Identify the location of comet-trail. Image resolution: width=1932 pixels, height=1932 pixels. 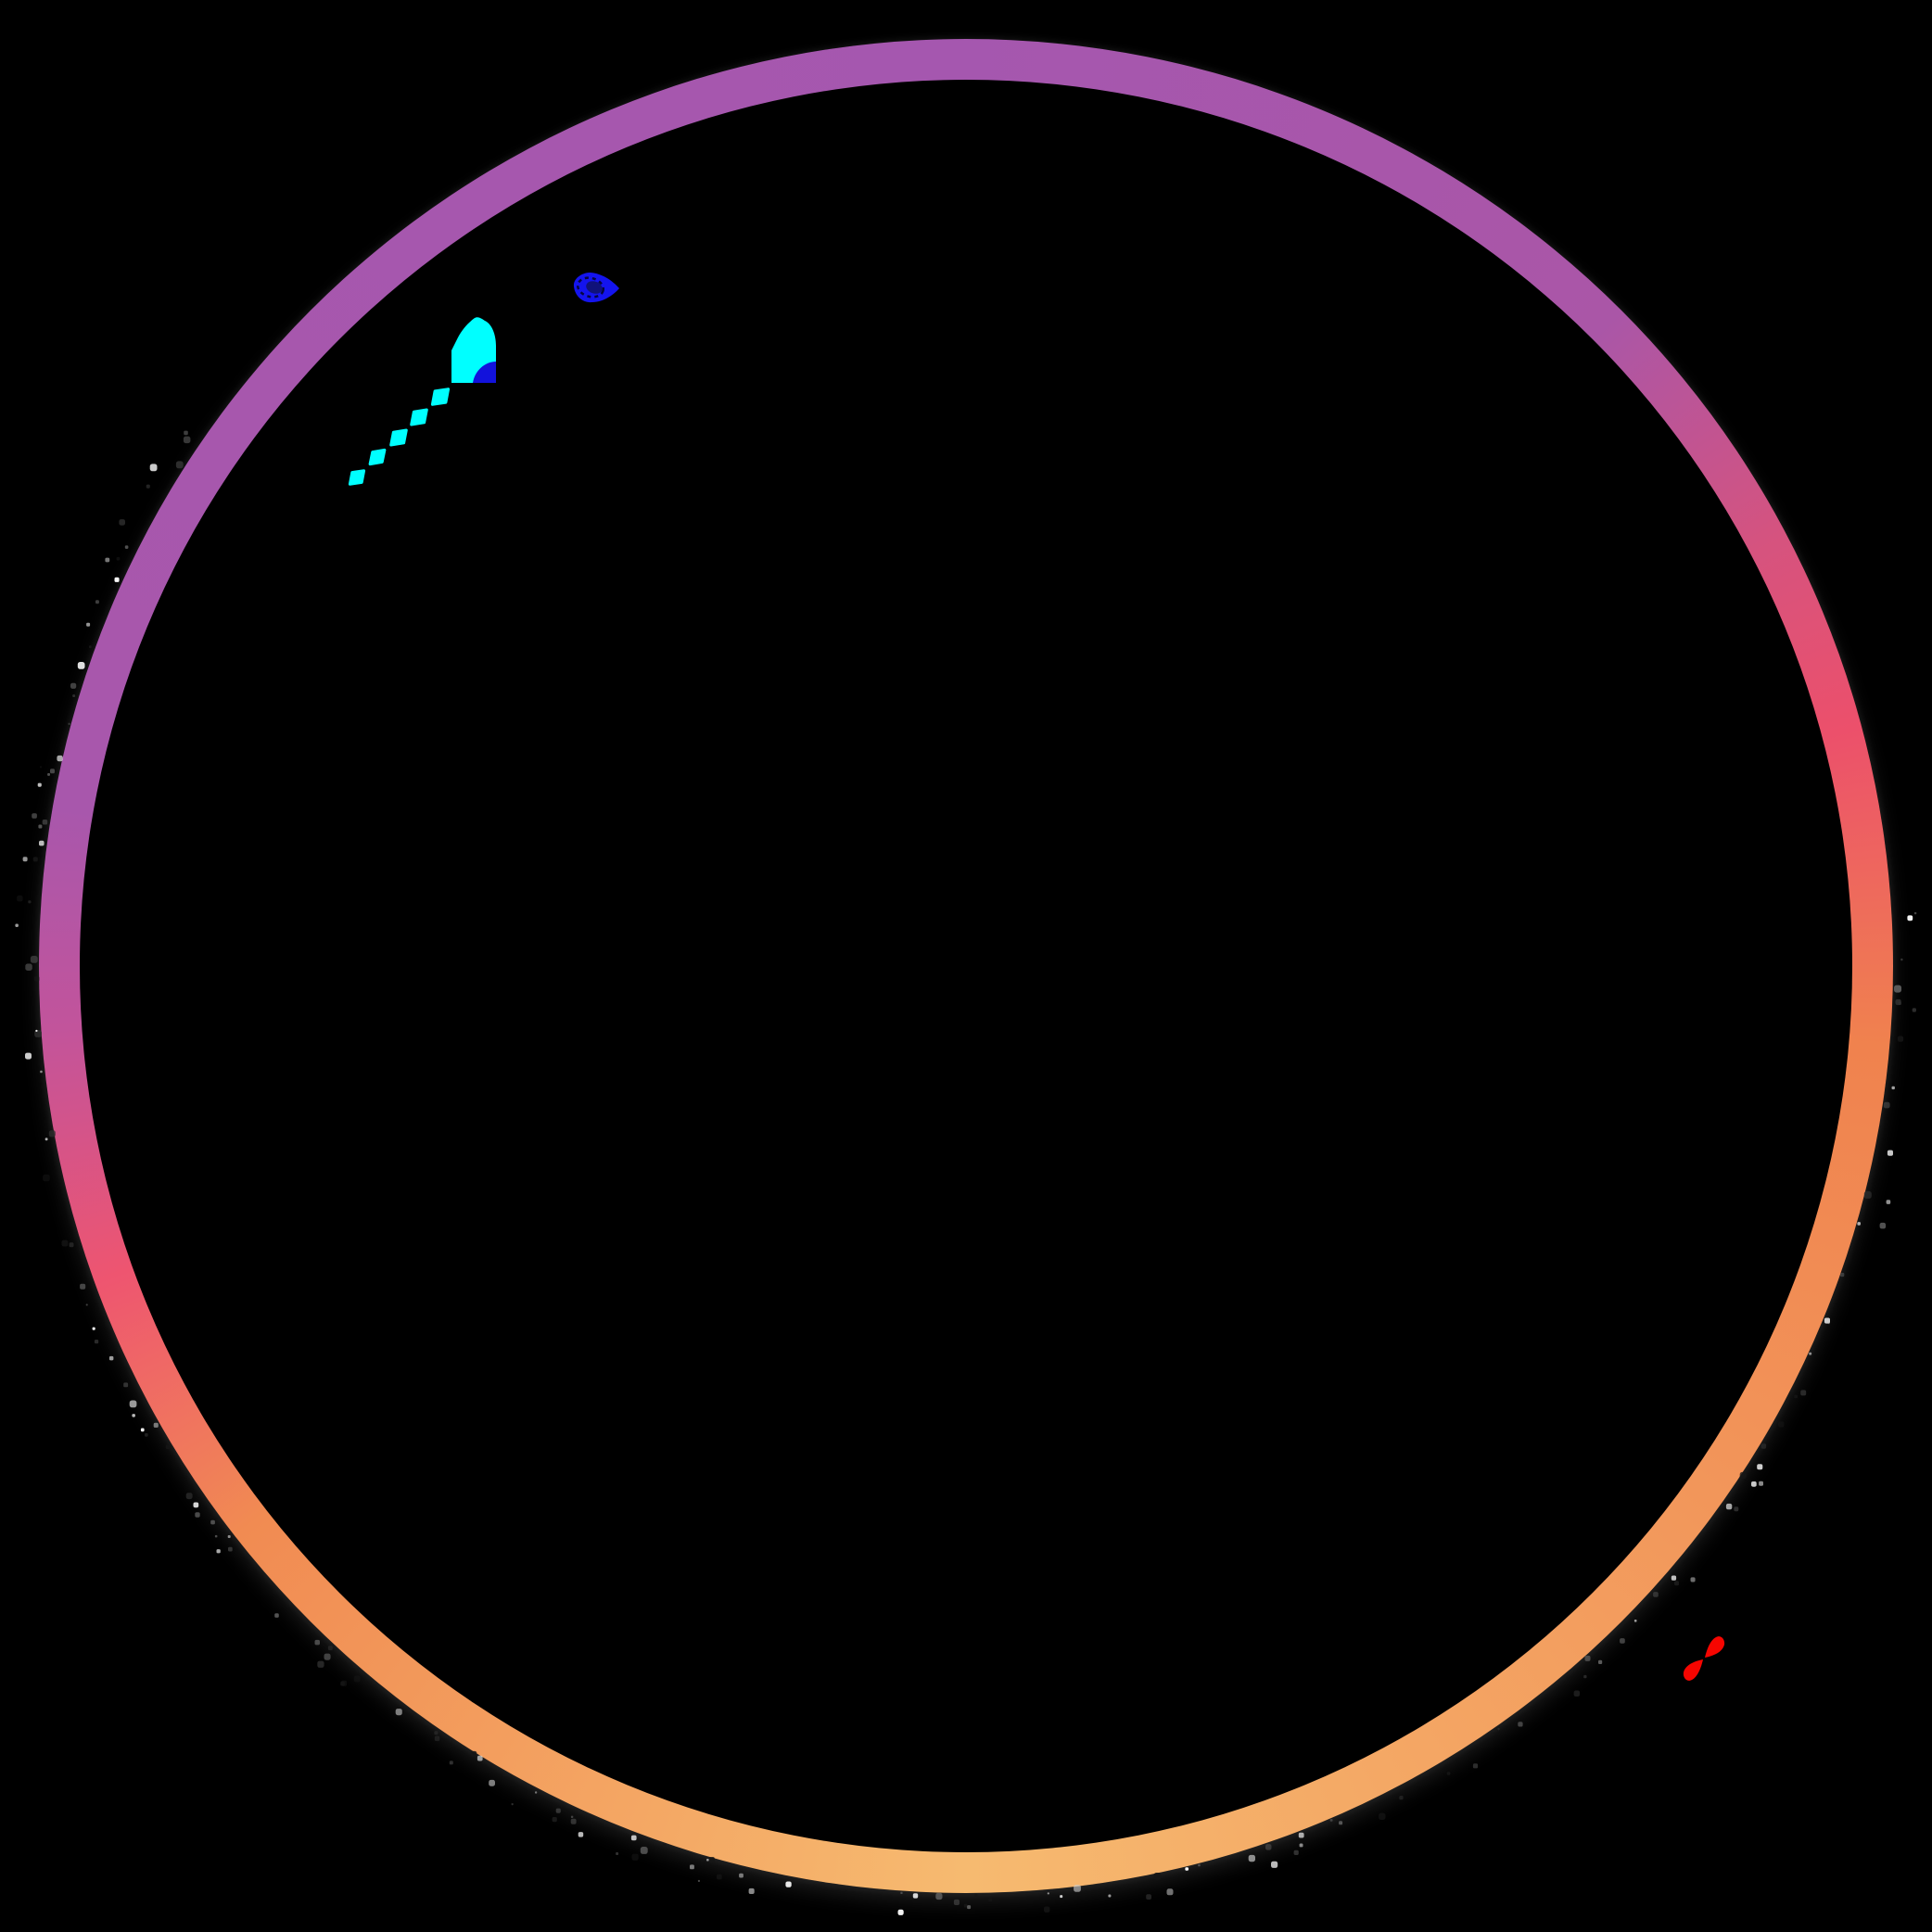
(399, 437).